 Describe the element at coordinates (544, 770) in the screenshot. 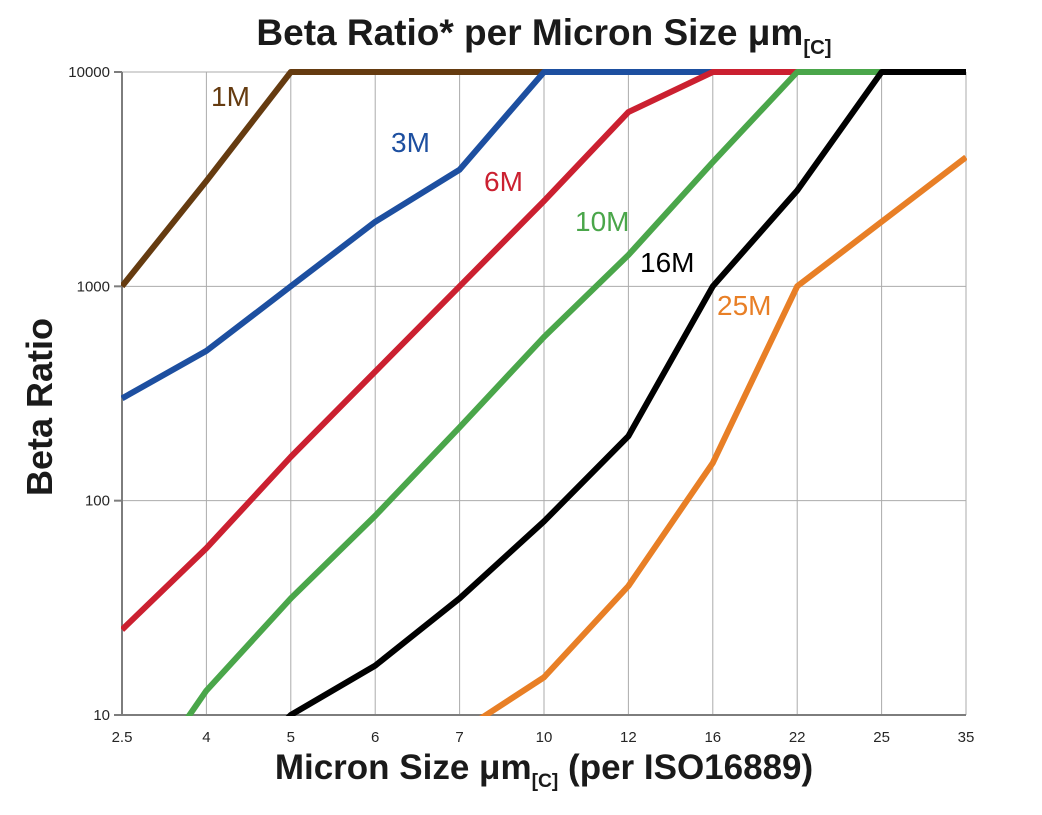

I see `x-axis-title: Micron Size μm[C] (per ISO16889)` at that location.